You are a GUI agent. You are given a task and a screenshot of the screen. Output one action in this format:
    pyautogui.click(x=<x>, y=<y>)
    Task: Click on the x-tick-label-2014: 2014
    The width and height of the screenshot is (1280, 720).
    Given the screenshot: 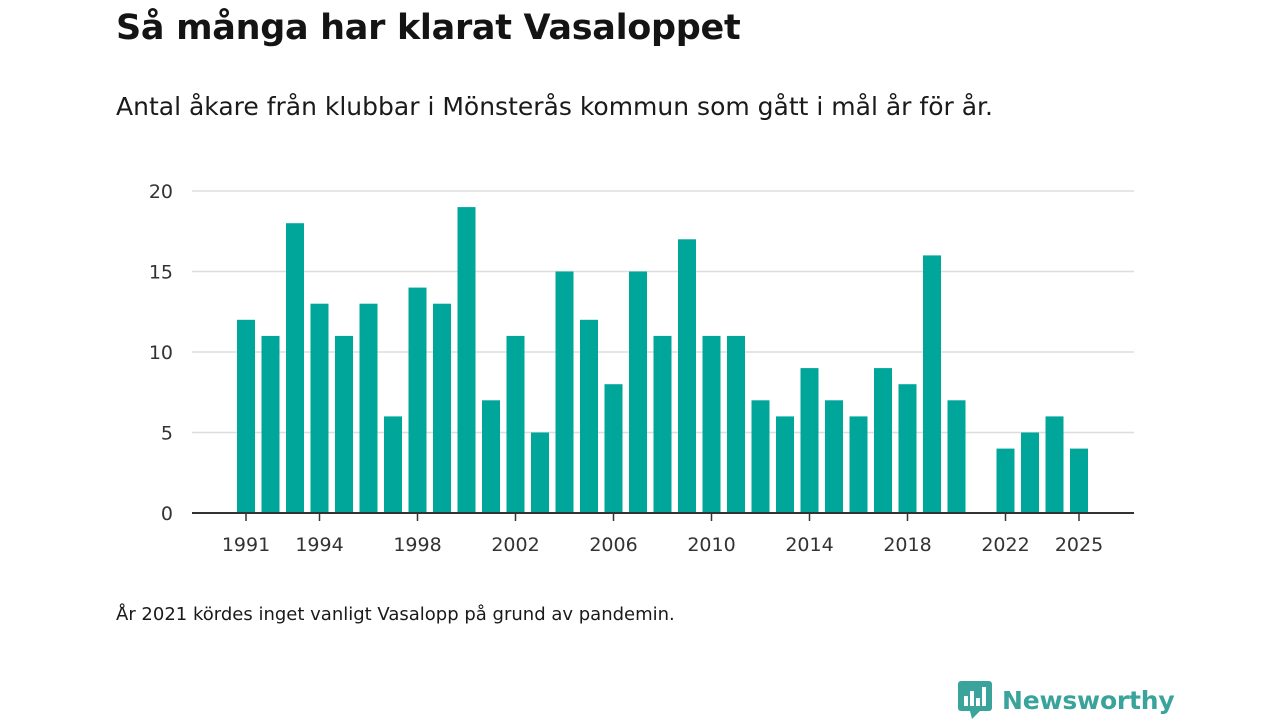 What is the action you would take?
    pyautogui.click(x=809, y=545)
    